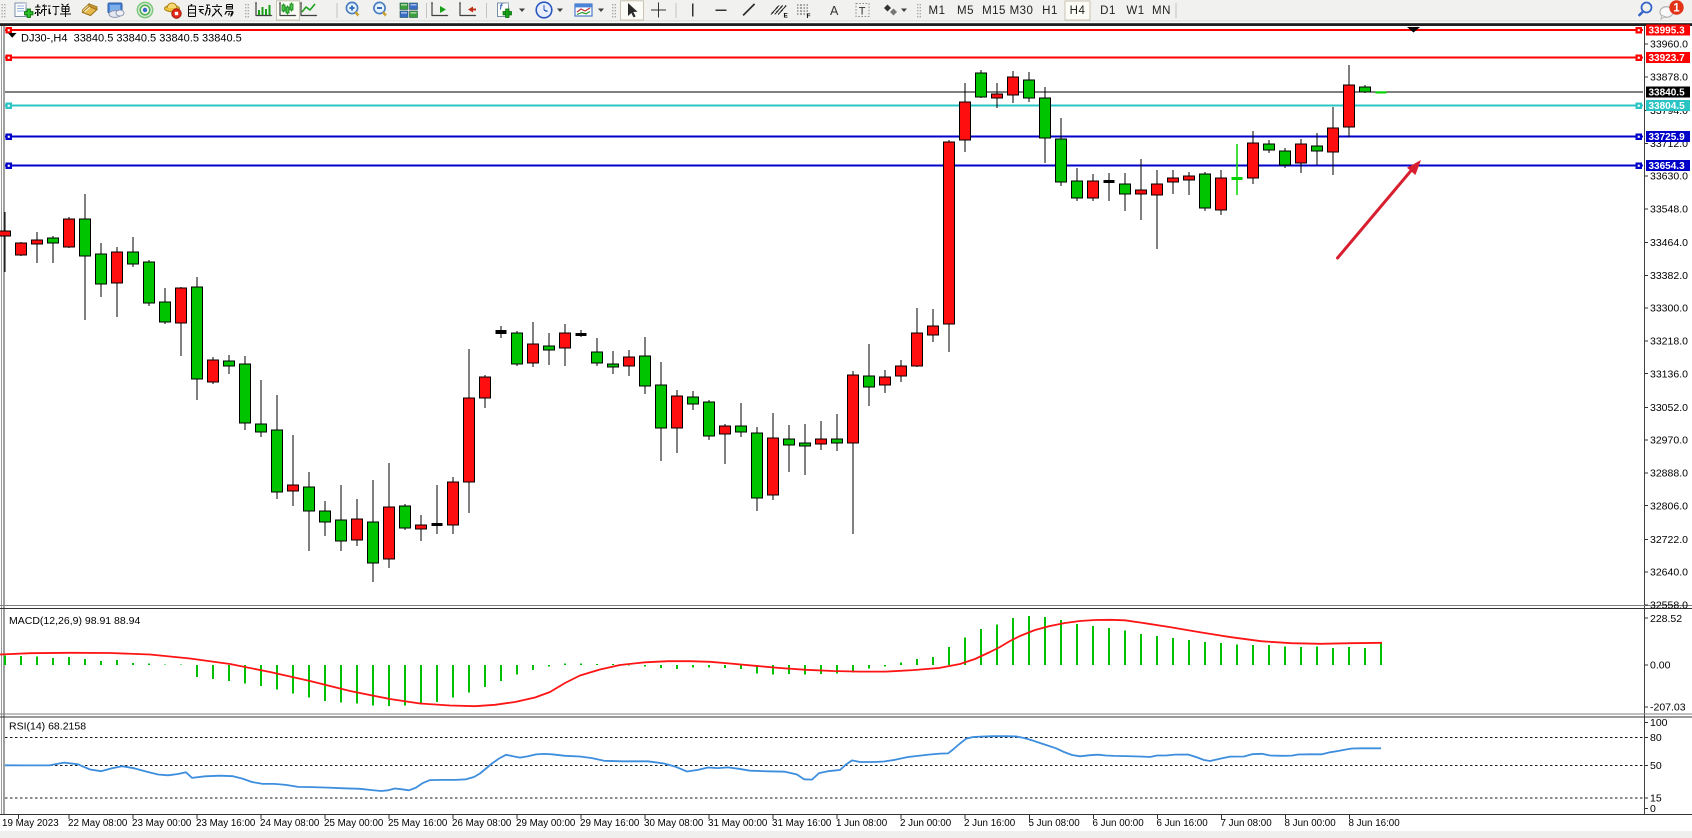 The width and height of the screenshot is (1692, 838). What do you see at coordinates (131, 39) in the screenshot?
I see `svg-text:DJ30-,H4 33840.5 33840.5 3384: DJ30-,H4 33840.5 33840.5 33840.5 33840.5` at bounding box center [131, 39].